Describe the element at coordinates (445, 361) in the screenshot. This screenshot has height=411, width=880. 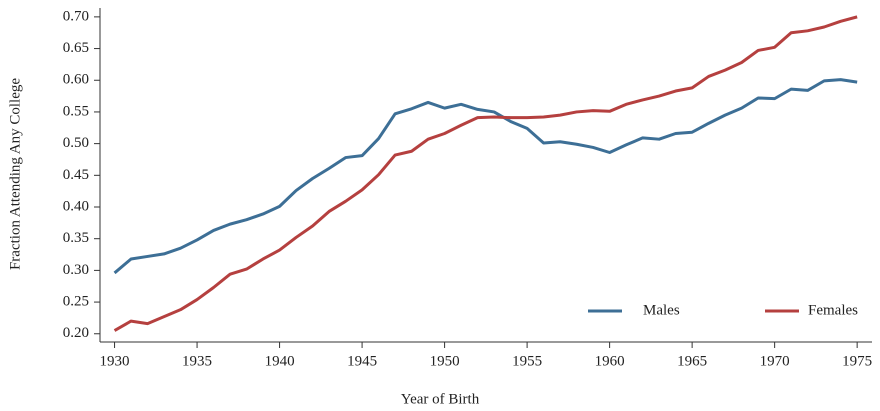
I see `x-tick-label: 1950` at that location.